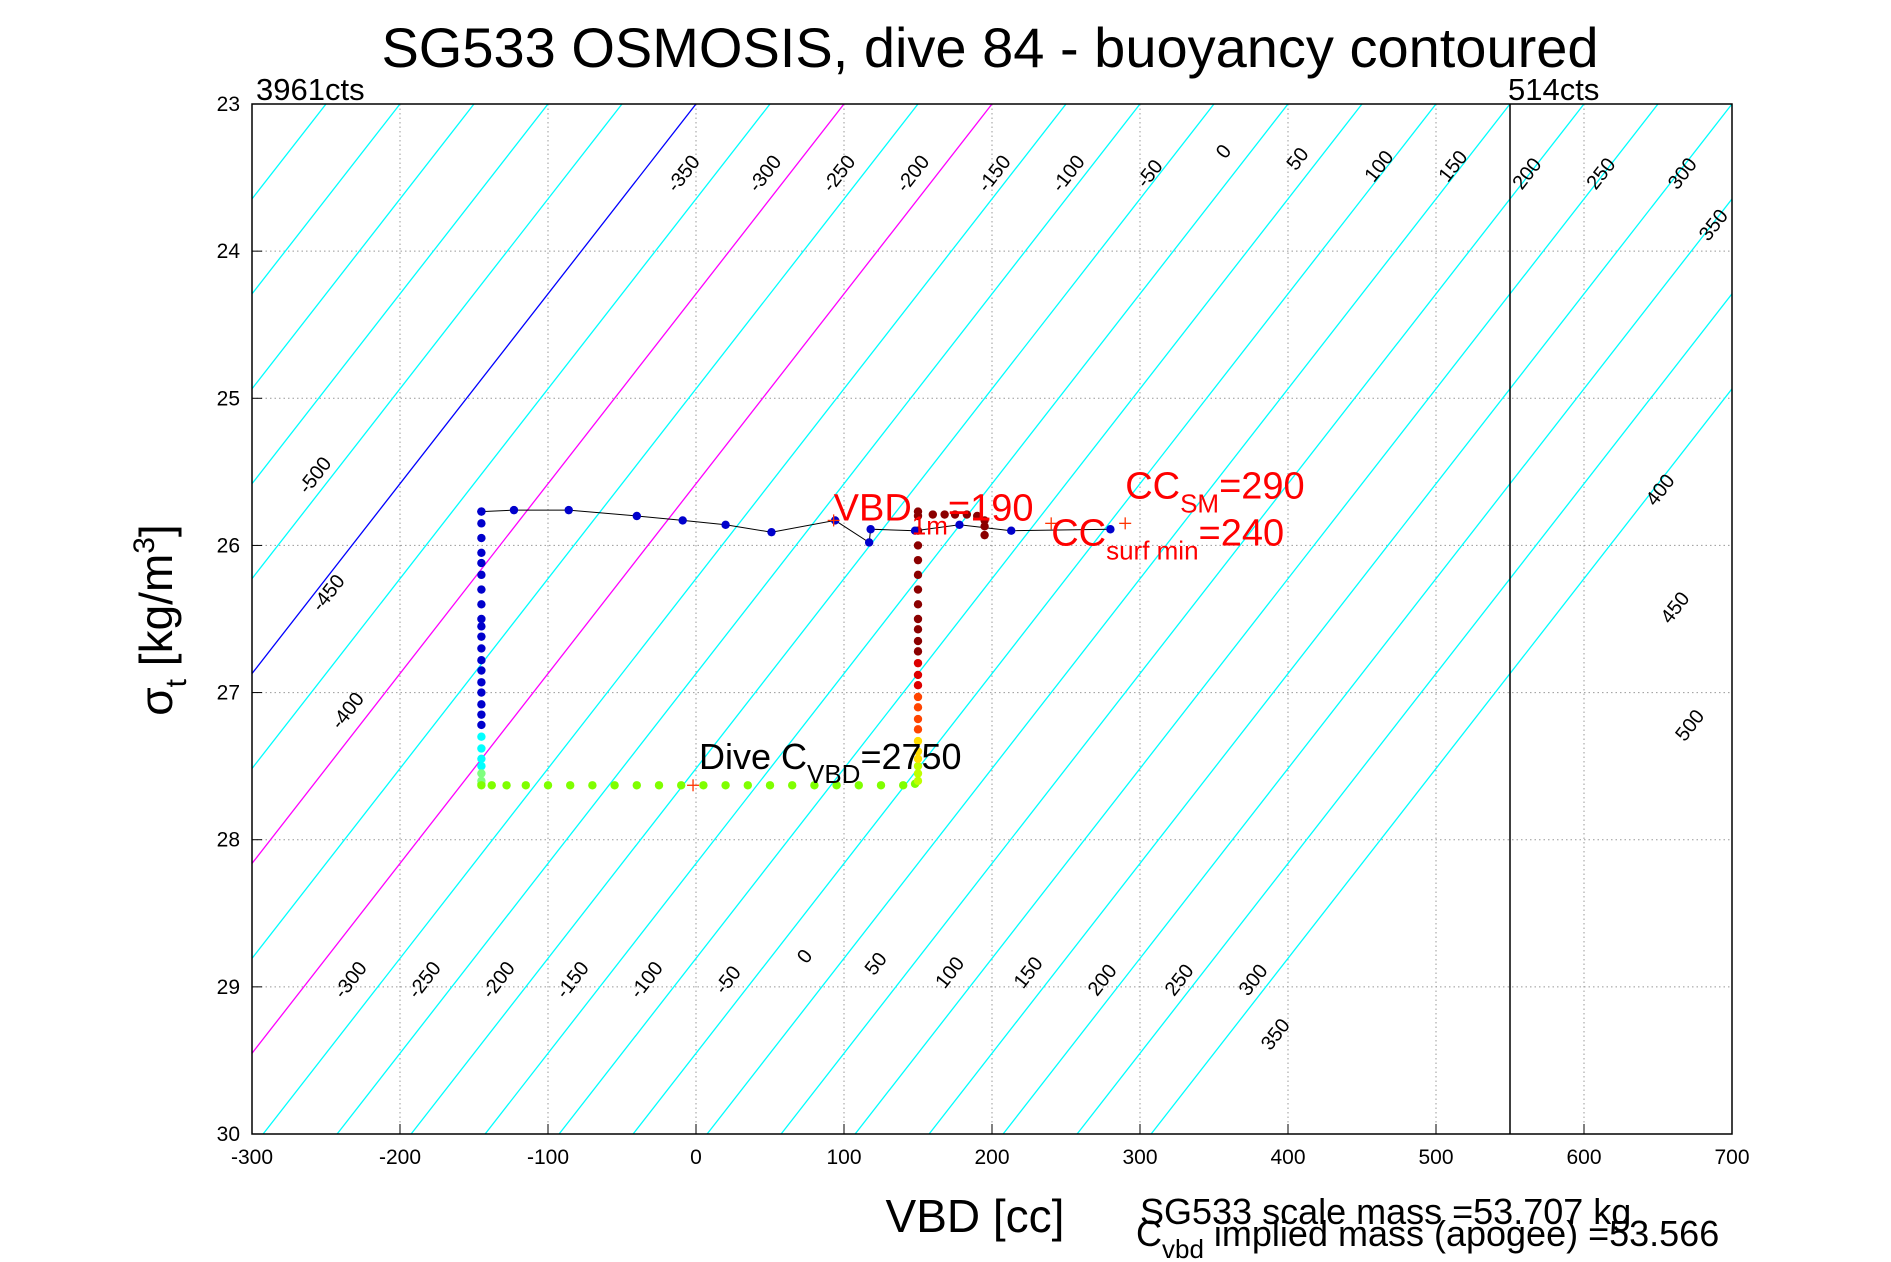 This screenshot has height=1262, width=1891. I want to click on corner-label-right: 514cts, so click(1553, 89).